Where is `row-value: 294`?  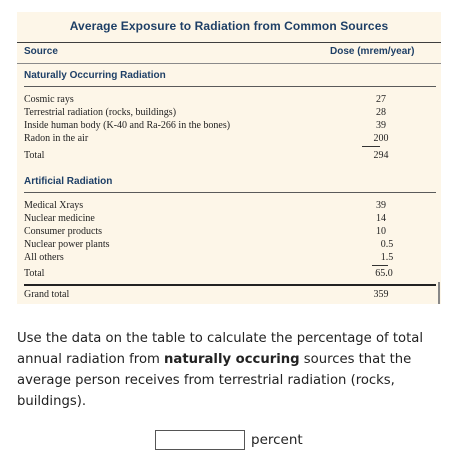
row-value: 294 is located at coordinates (381, 155).